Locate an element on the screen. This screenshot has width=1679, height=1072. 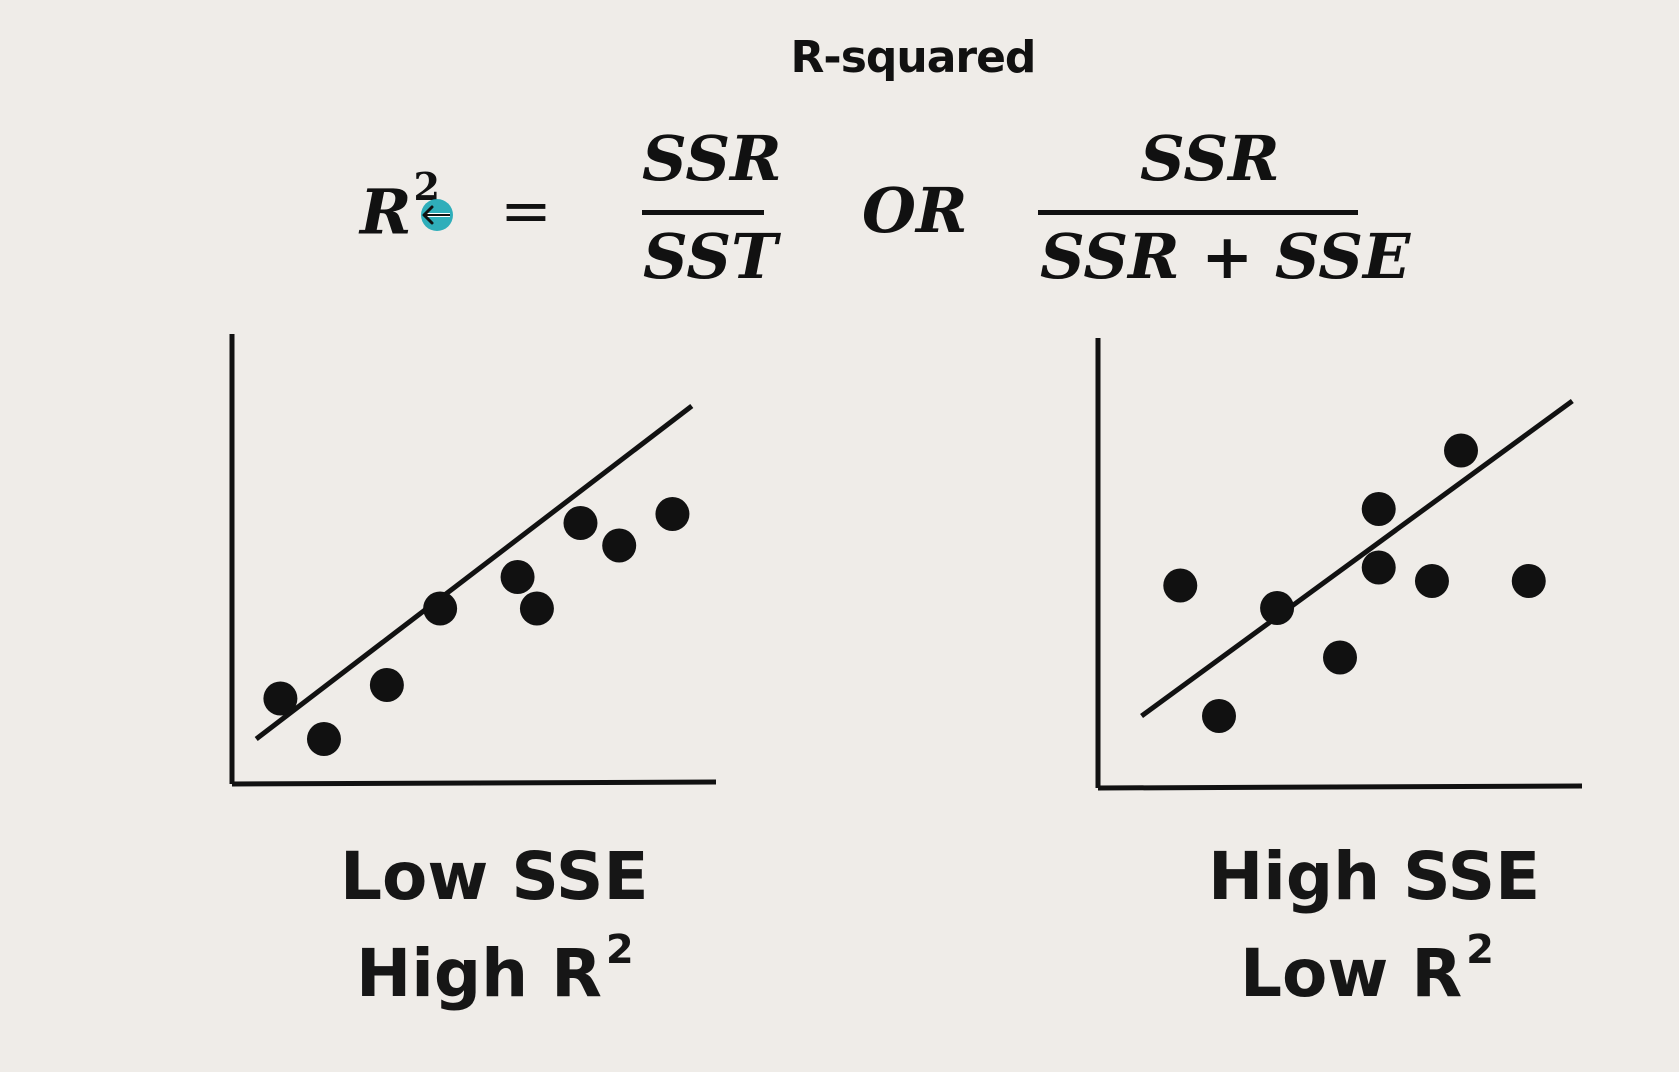
formula-lhs: R2 is located at coordinates (400, 206).